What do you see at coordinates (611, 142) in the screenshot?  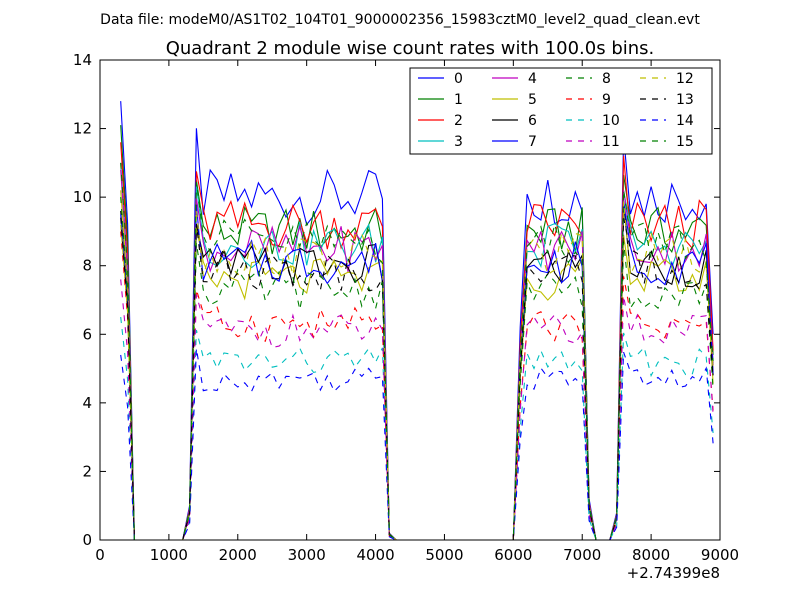 I see `legend-label-11: 11` at bounding box center [611, 142].